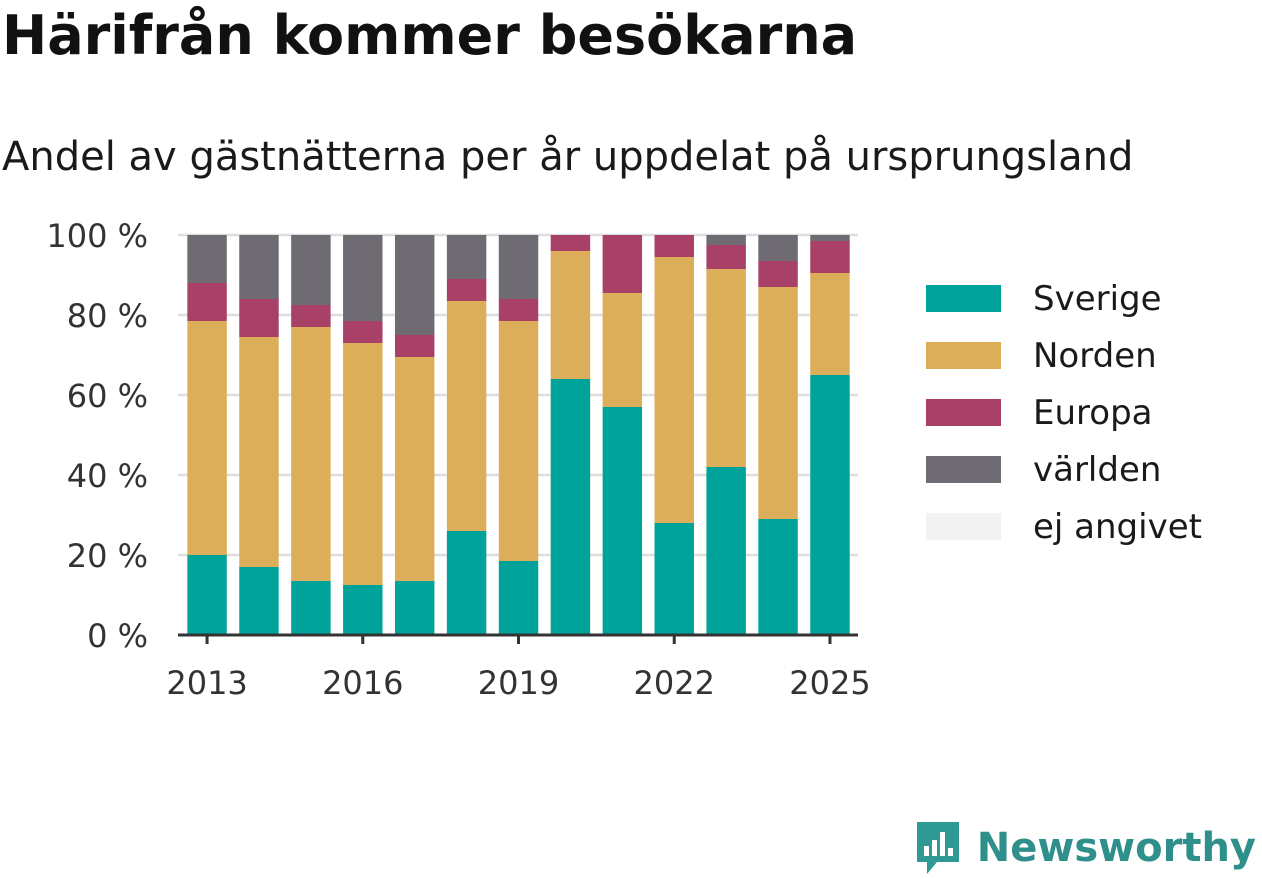  I want to click on bar-segment-norden-2015, so click(311, 454).